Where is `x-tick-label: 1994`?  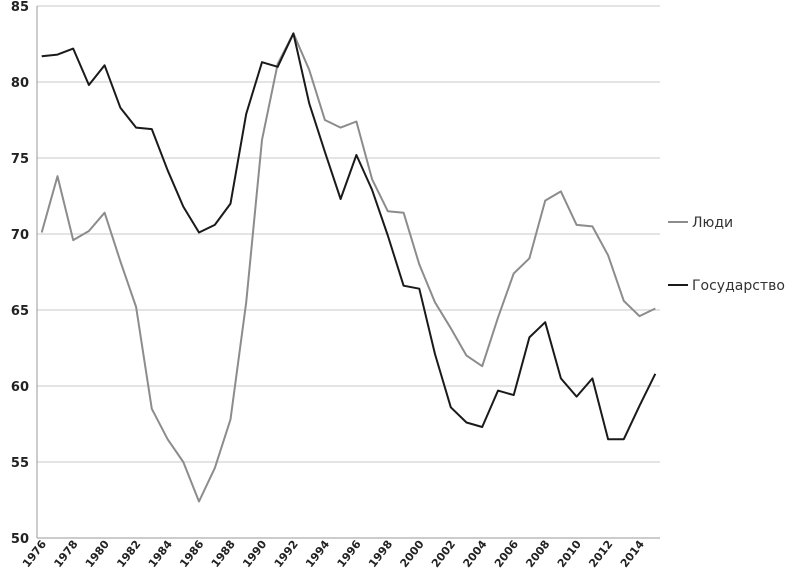 x-tick-label: 1994 is located at coordinates (317, 554).